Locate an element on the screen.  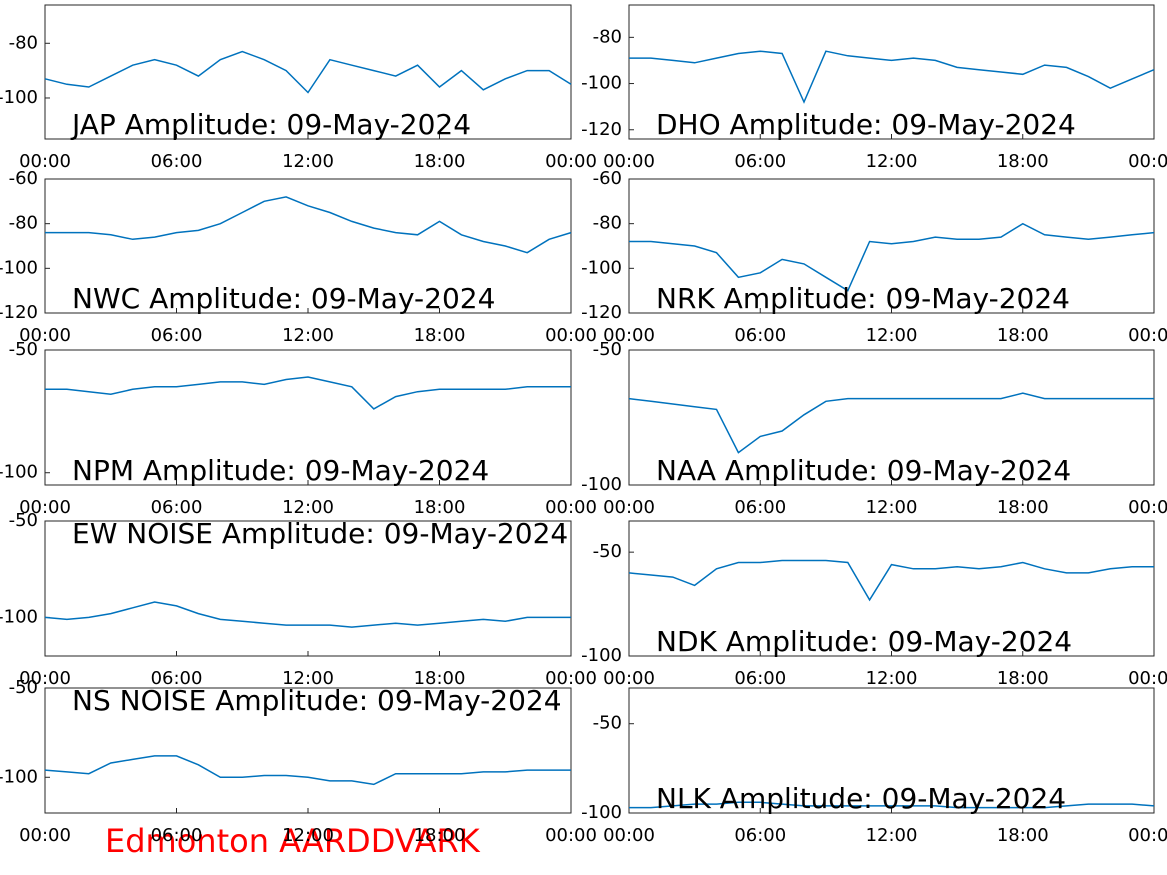
caption: Edmonton AARDDVARK is located at coordinates (293, 841).